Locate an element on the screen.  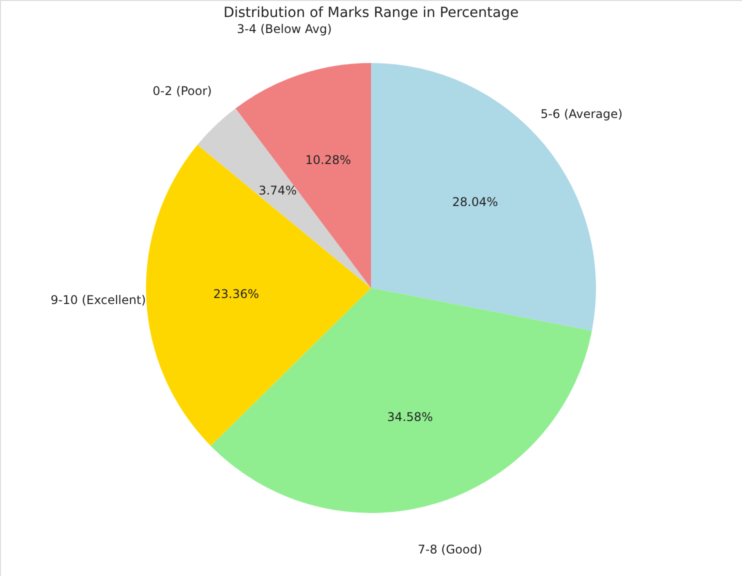
slice-label: 9-10 (Excellent) is located at coordinates (98, 300).